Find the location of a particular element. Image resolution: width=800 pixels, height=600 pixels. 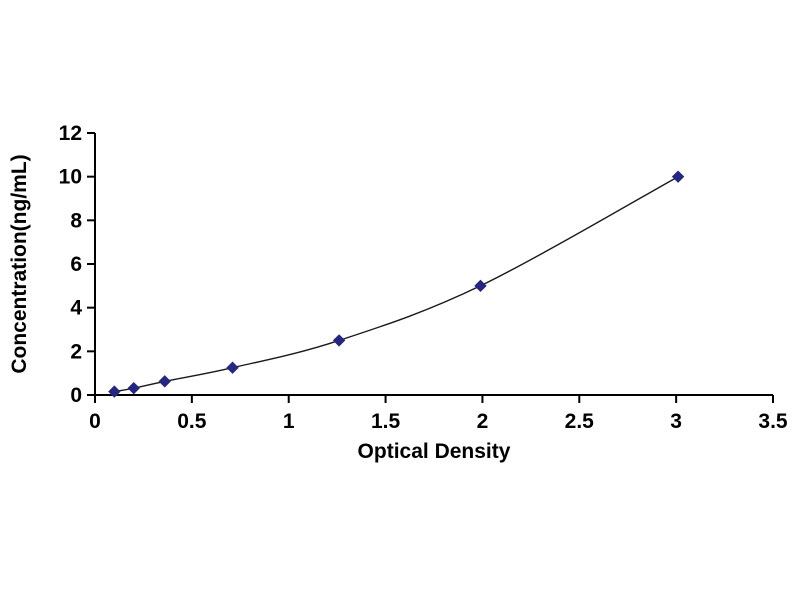

y-tick-label: 4 is located at coordinates (76, 308).